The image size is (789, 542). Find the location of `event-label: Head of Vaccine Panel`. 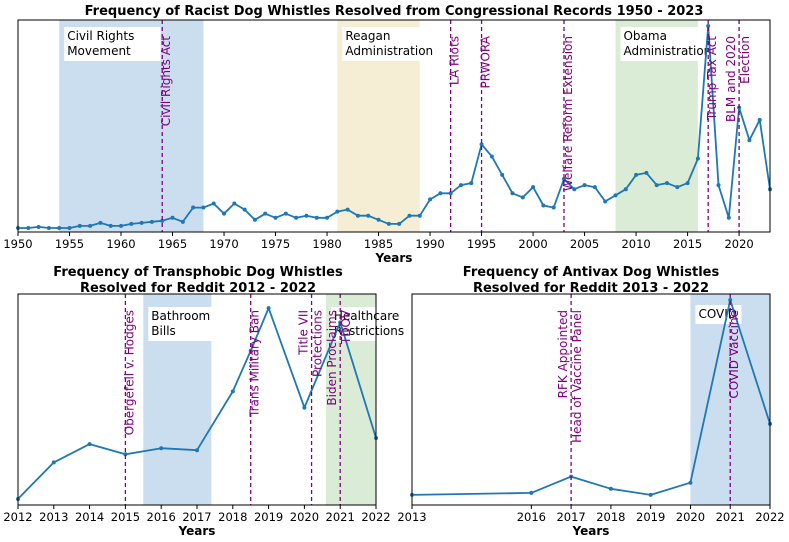

event-label: Head of Vaccine Panel is located at coordinates (577, 376).